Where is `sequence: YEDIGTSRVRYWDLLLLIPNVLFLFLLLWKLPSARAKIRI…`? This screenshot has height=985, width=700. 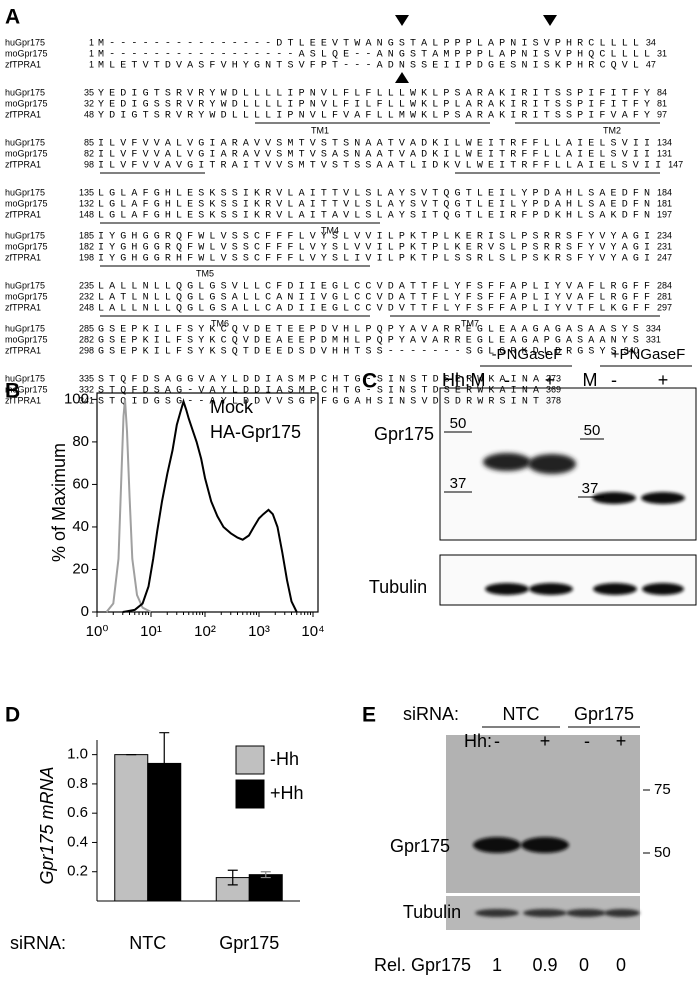
sequence: YEDIGTSRVRYWDLLLLIPNVLFLFLLLWKLPSARAKIRI… is located at coordinates (374, 94).